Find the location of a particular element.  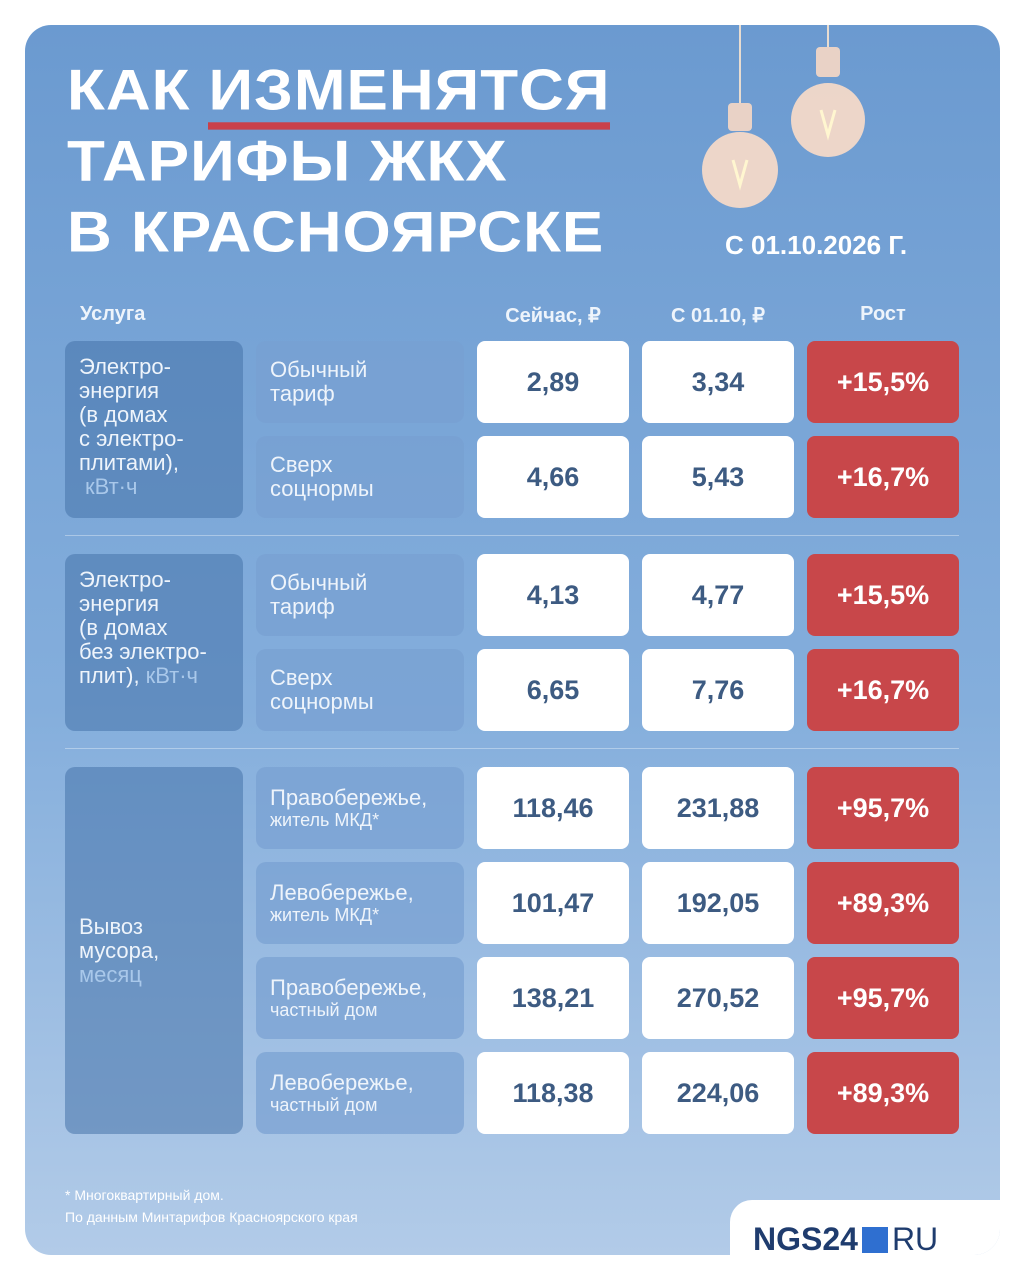

new-value: 3,34 is located at coordinates (718, 382).